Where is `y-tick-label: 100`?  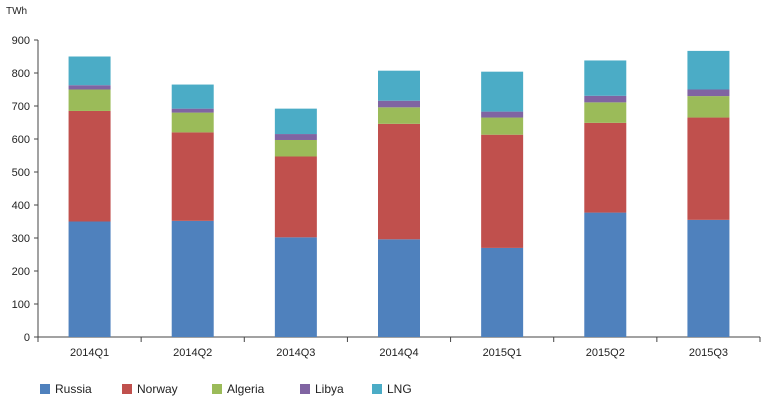 y-tick-label: 100 is located at coordinates (21, 305).